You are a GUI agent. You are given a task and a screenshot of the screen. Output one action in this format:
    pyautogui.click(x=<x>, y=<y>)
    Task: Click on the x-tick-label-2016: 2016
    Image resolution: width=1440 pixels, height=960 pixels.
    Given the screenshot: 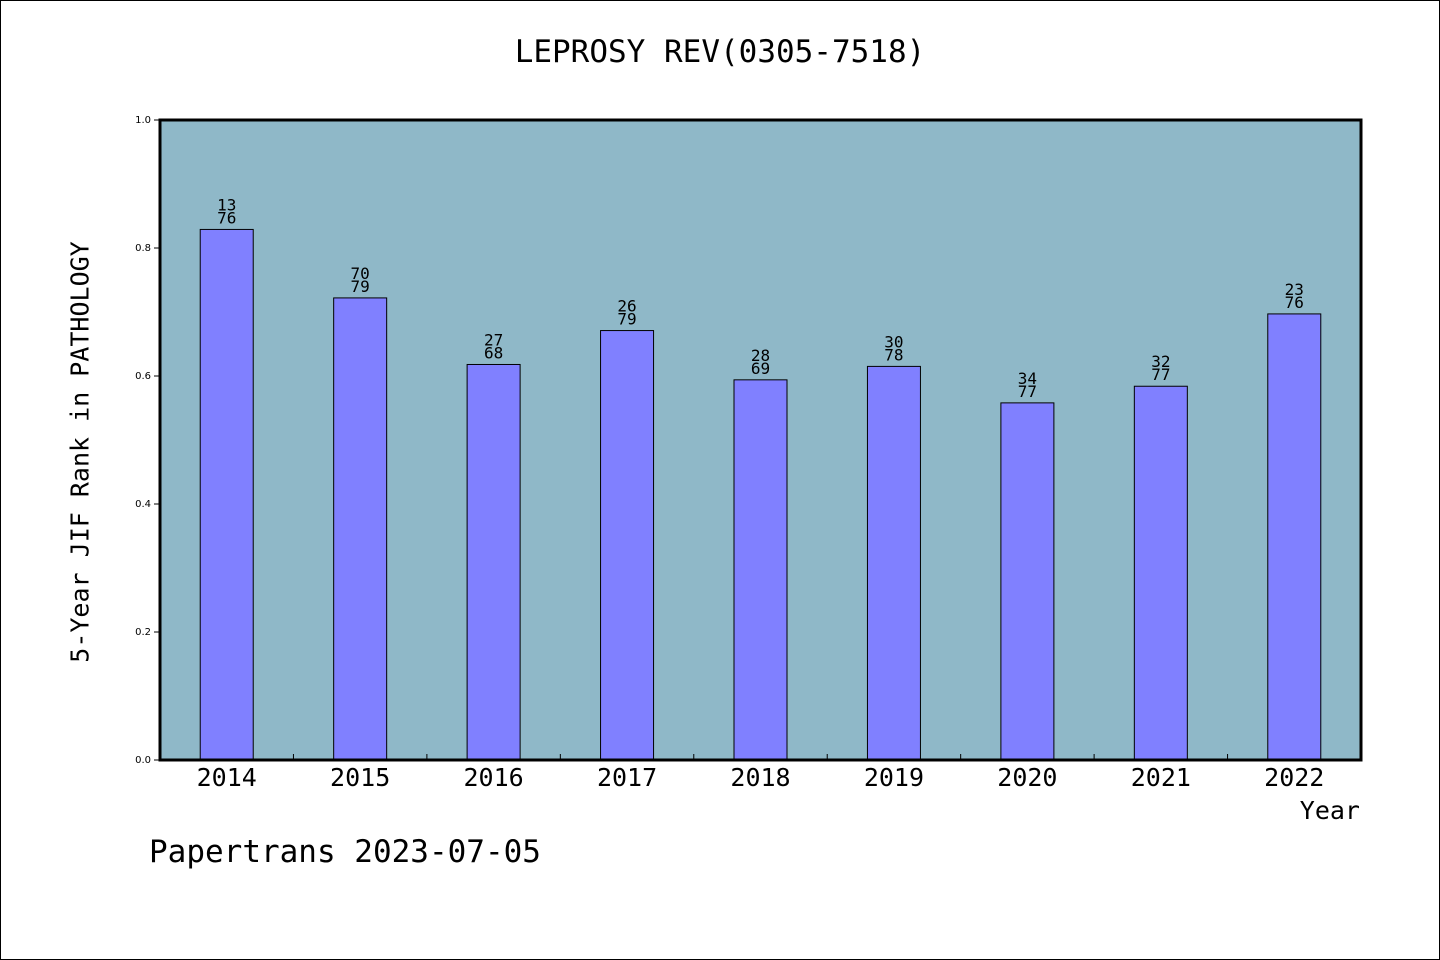 What is the action you would take?
    pyautogui.click(x=494, y=777)
    